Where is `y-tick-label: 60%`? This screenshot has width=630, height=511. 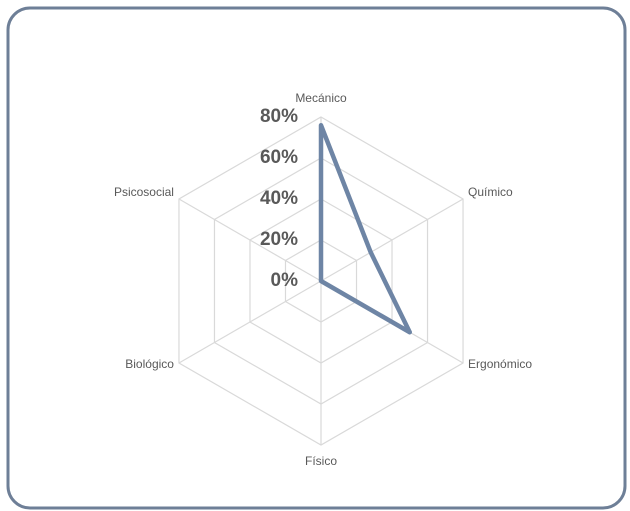
y-tick-label: 60% is located at coordinates (279, 157).